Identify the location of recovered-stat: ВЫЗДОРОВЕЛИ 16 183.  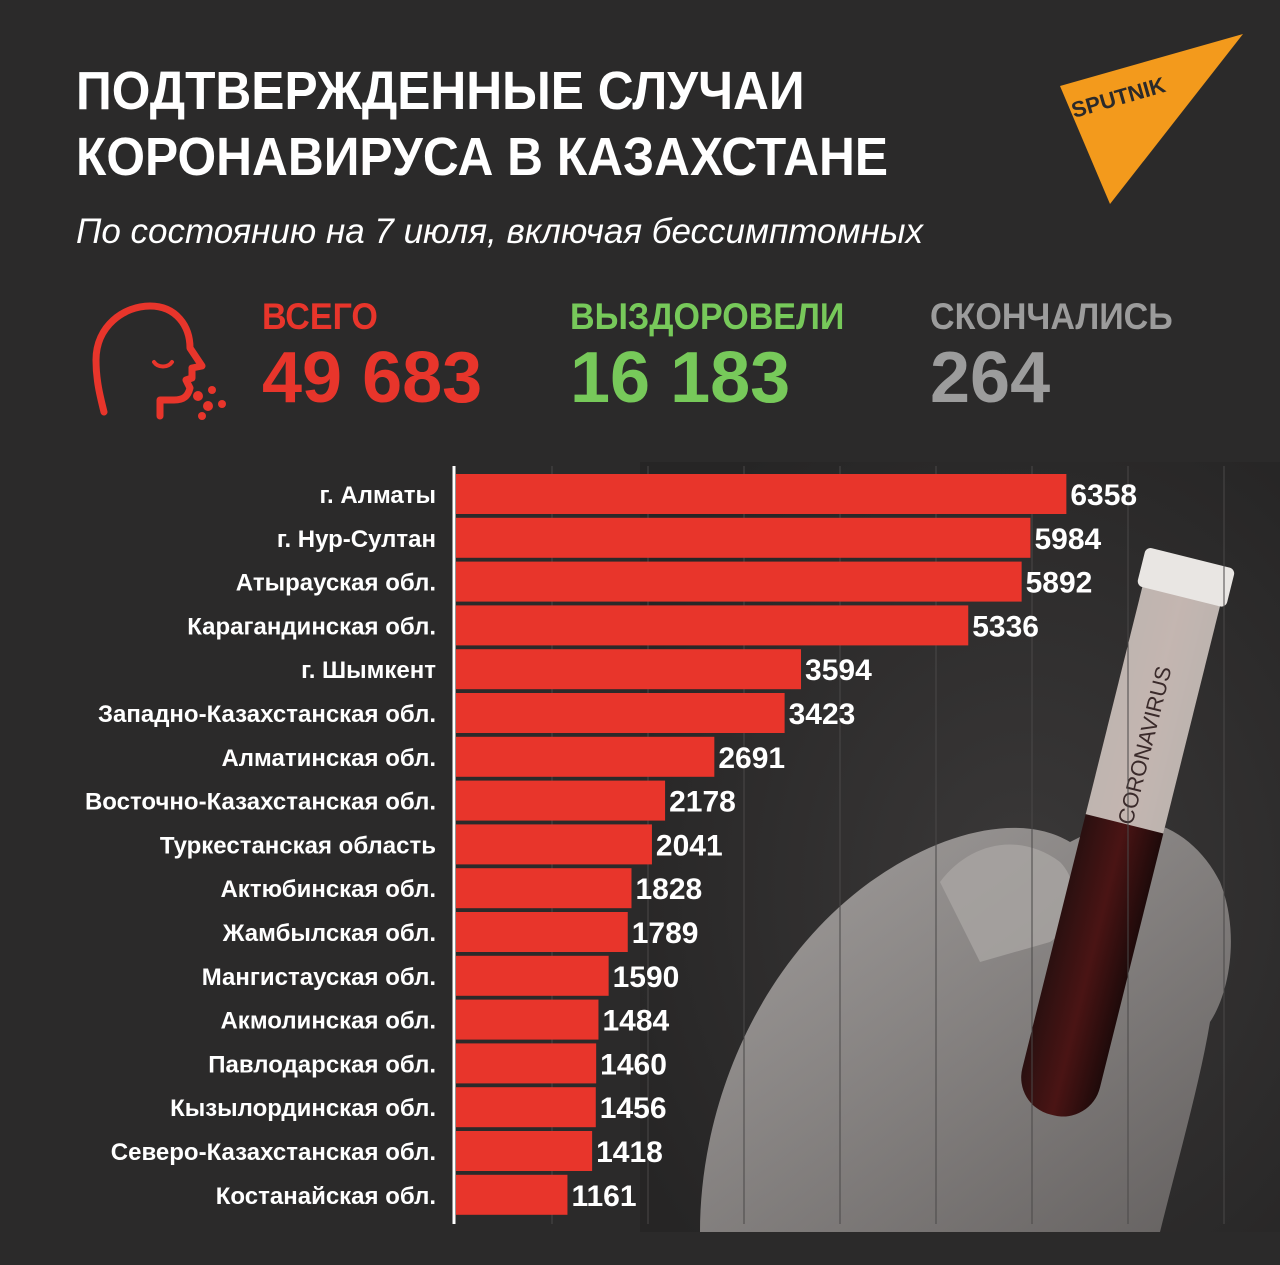
(719, 356).